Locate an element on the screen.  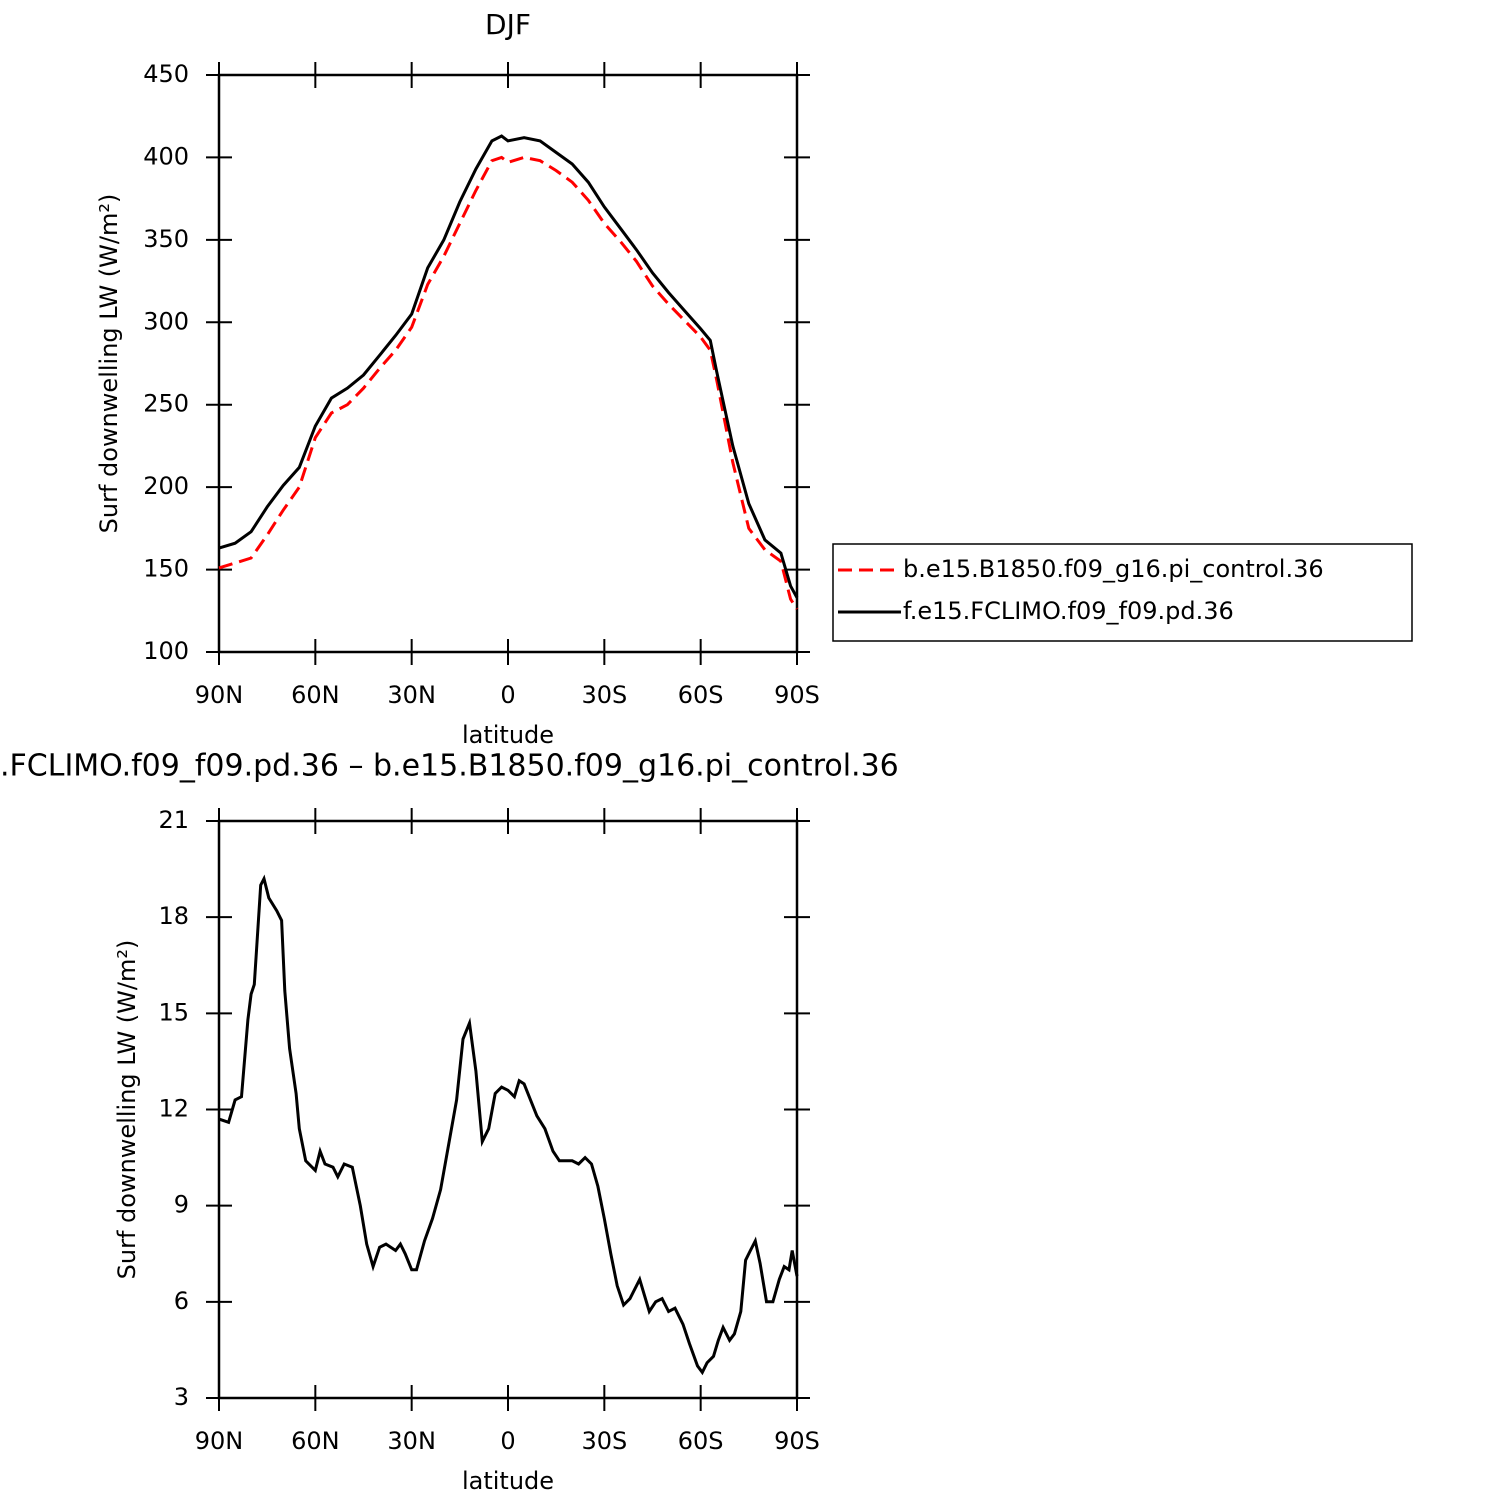
y-tick-label: 250 is located at coordinates (166, 404).